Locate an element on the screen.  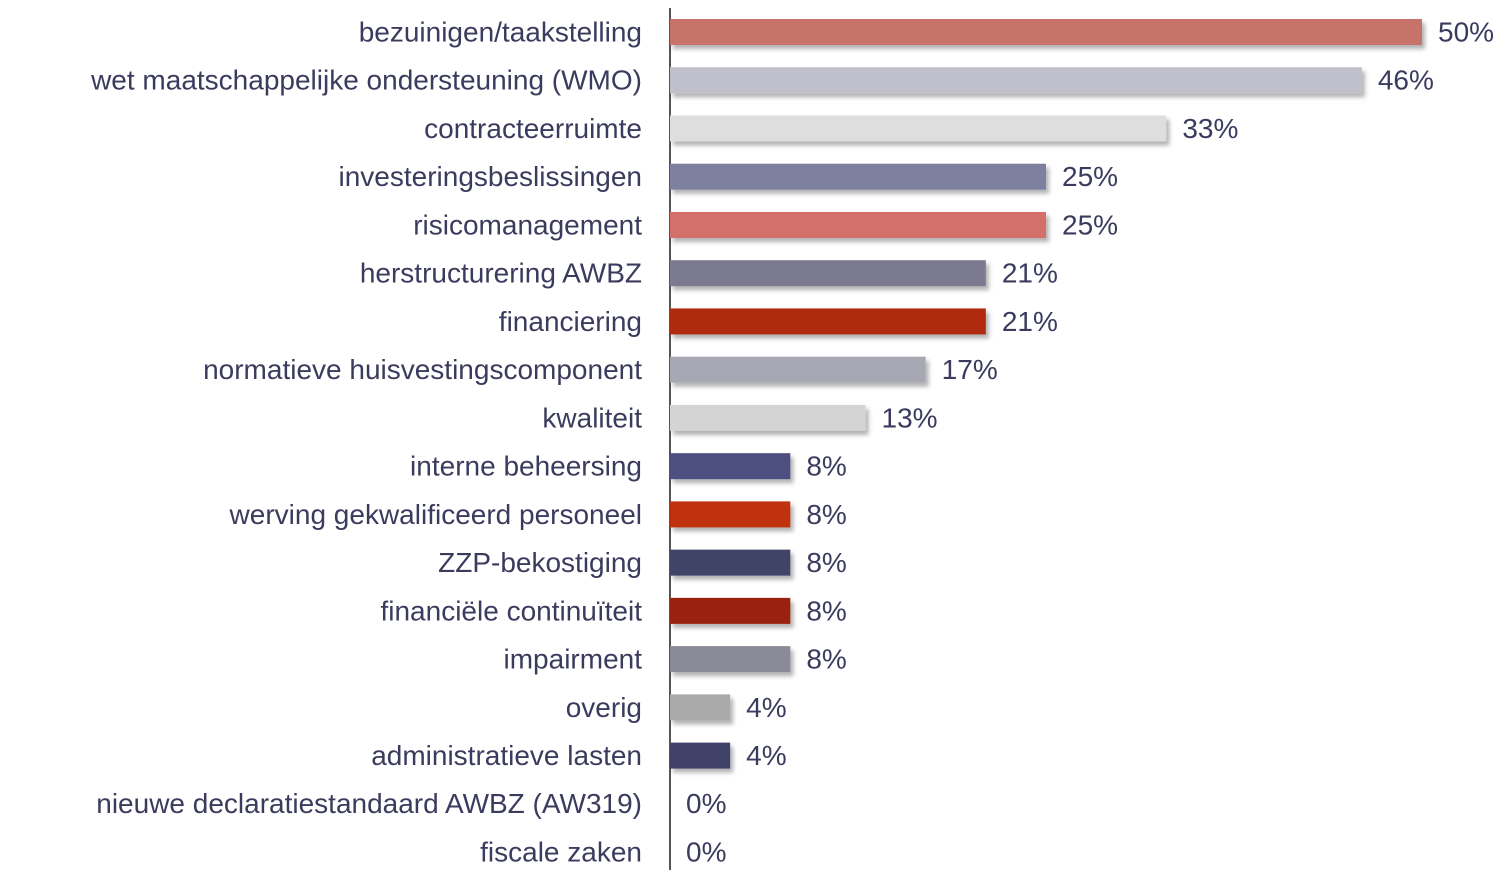
category-label: werving gekwalificeerd personeel is located at coordinates (435, 514).